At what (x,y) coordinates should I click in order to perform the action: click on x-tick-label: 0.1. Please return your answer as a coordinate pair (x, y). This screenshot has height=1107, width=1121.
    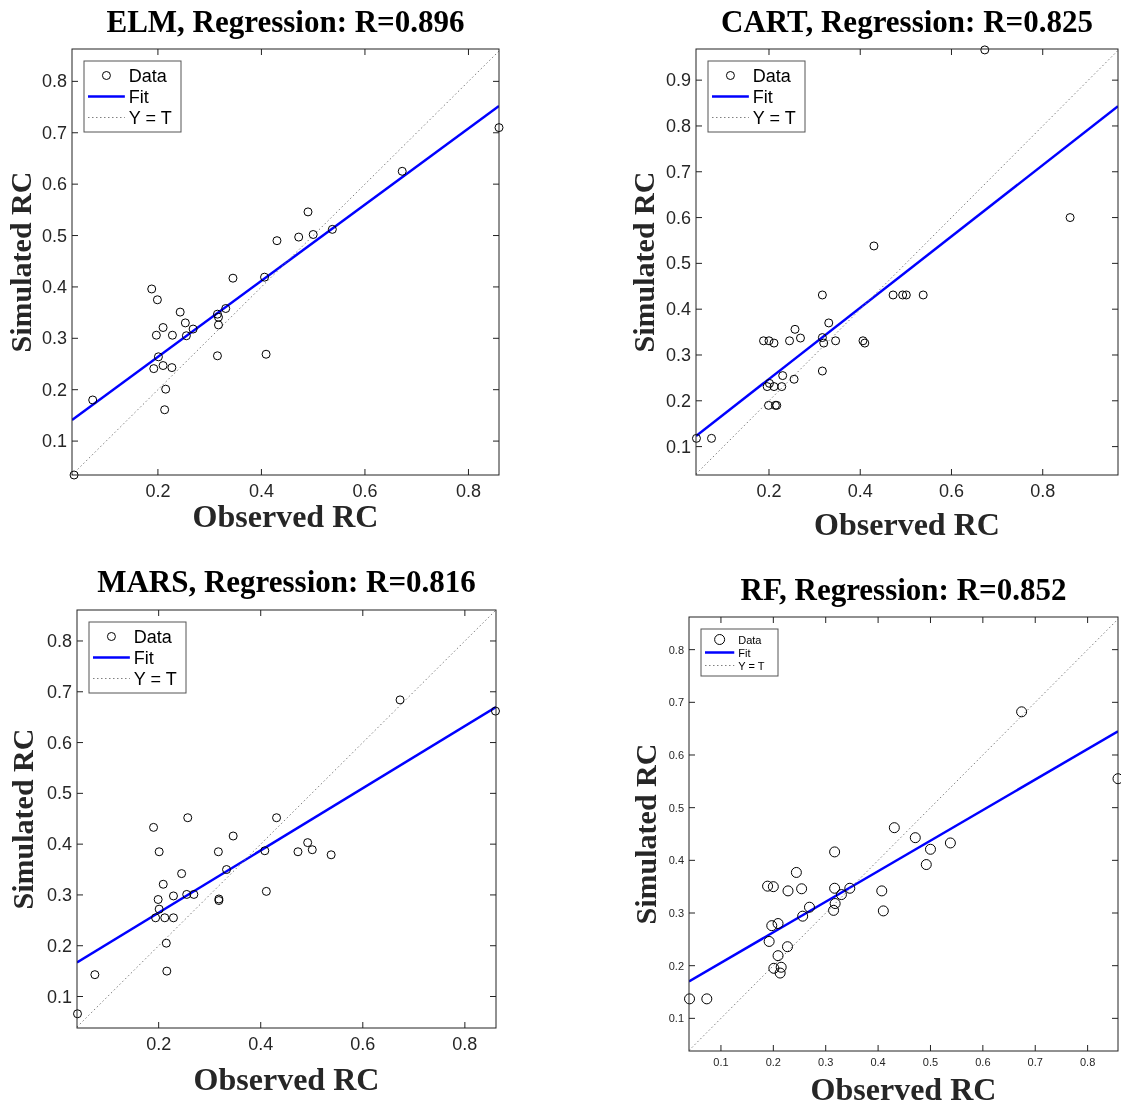
    Looking at the image, I should click on (721, 1062).